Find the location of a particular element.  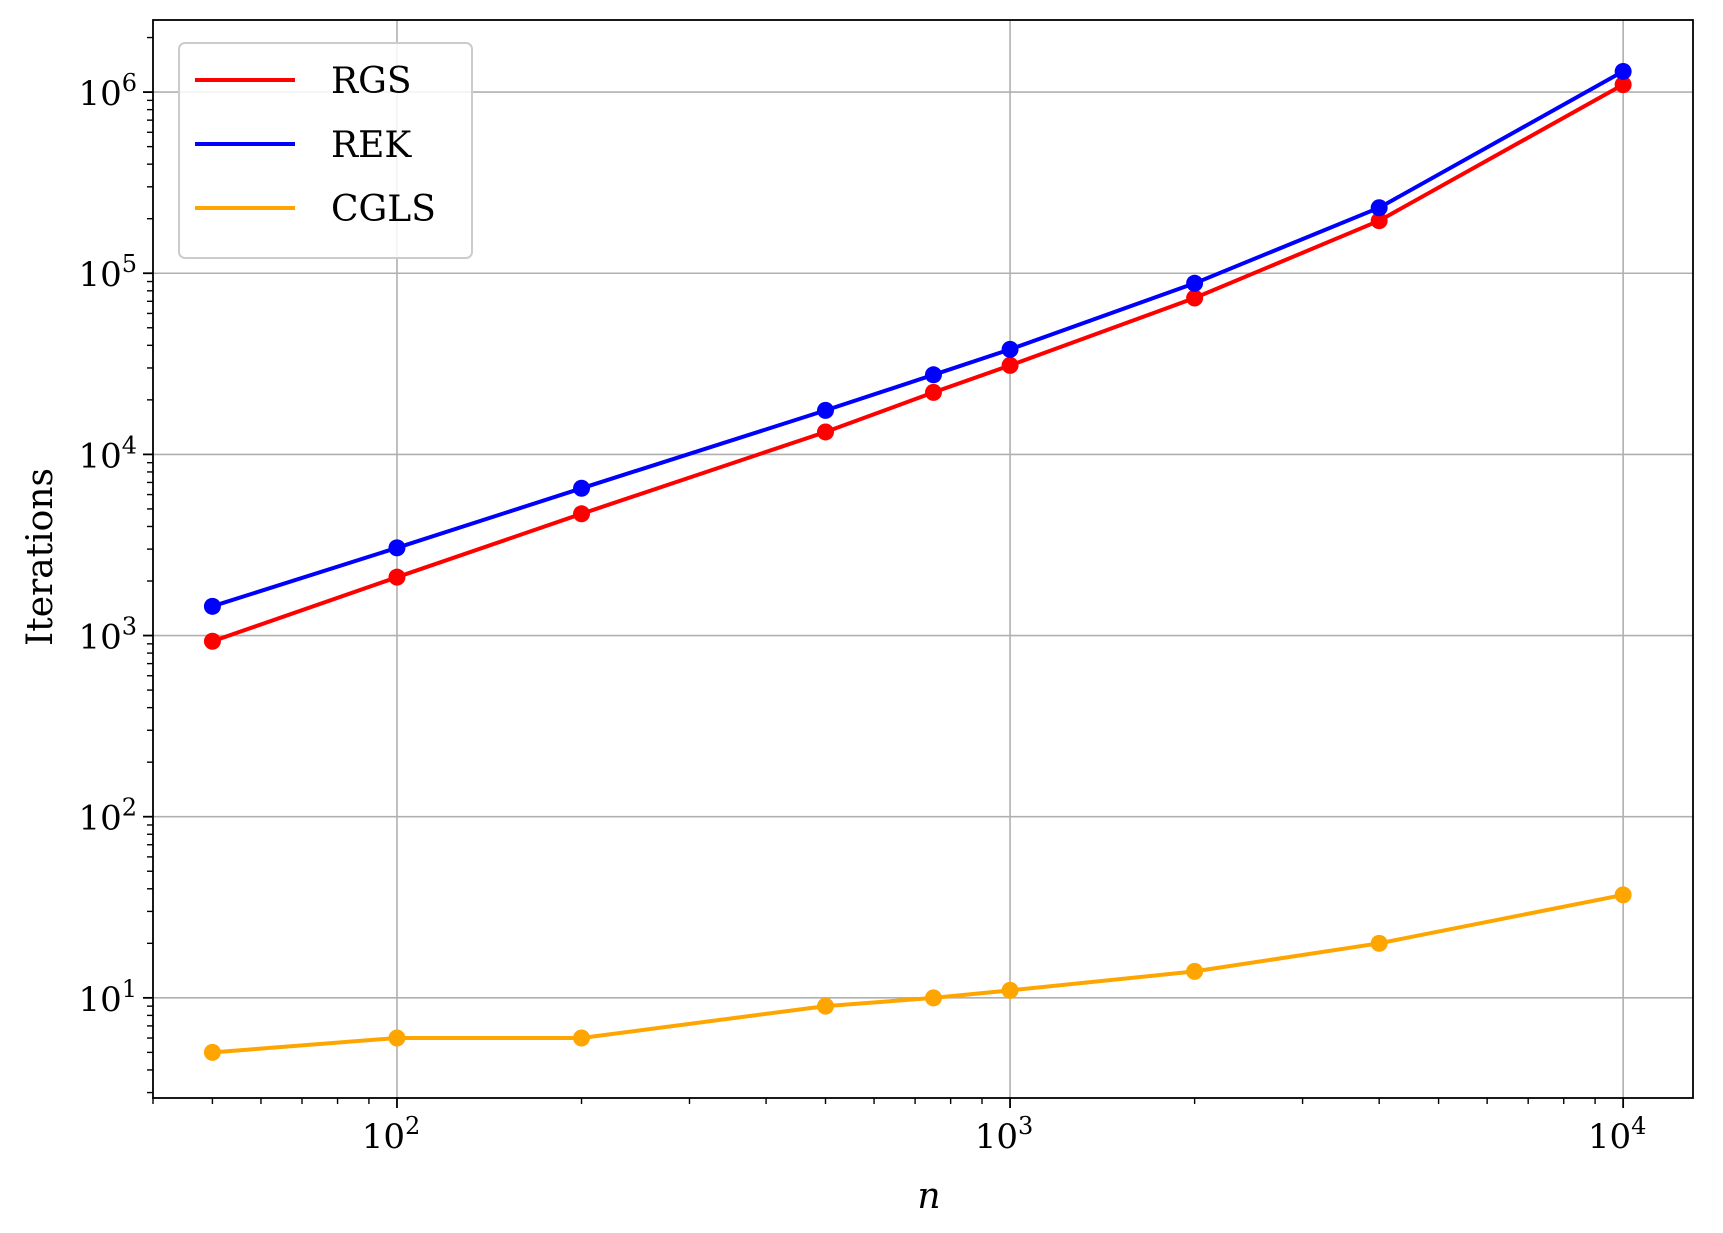

y-tick-label: 10⁴ is located at coordinates (107, 453).